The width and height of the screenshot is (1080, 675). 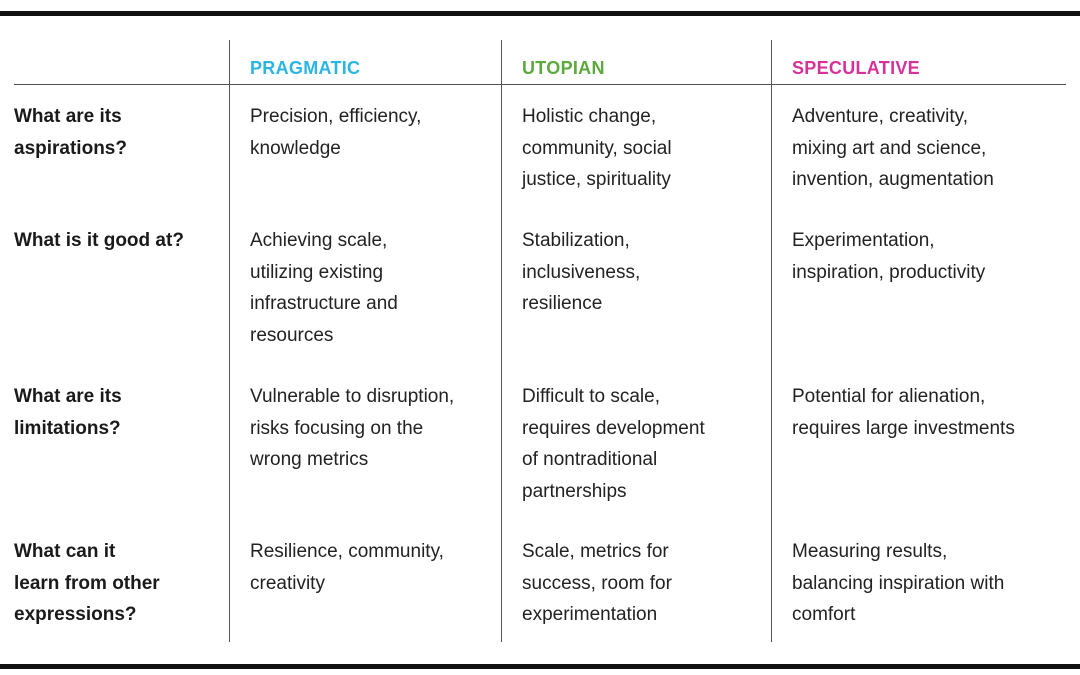 What do you see at coordinates (87, 583) in the screenshot?
I see `row-label-line: learn from other` at bounding box center [87, 583].